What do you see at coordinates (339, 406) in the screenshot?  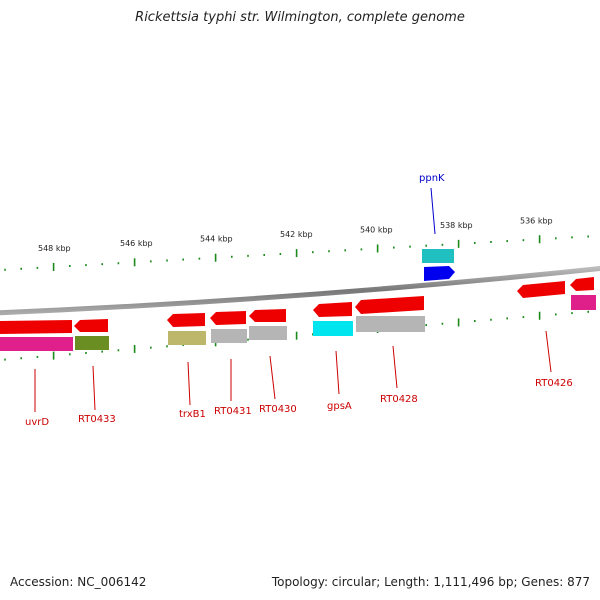 I see `gene-label-gpsA: gpsA` at bounding box center [339, 406].